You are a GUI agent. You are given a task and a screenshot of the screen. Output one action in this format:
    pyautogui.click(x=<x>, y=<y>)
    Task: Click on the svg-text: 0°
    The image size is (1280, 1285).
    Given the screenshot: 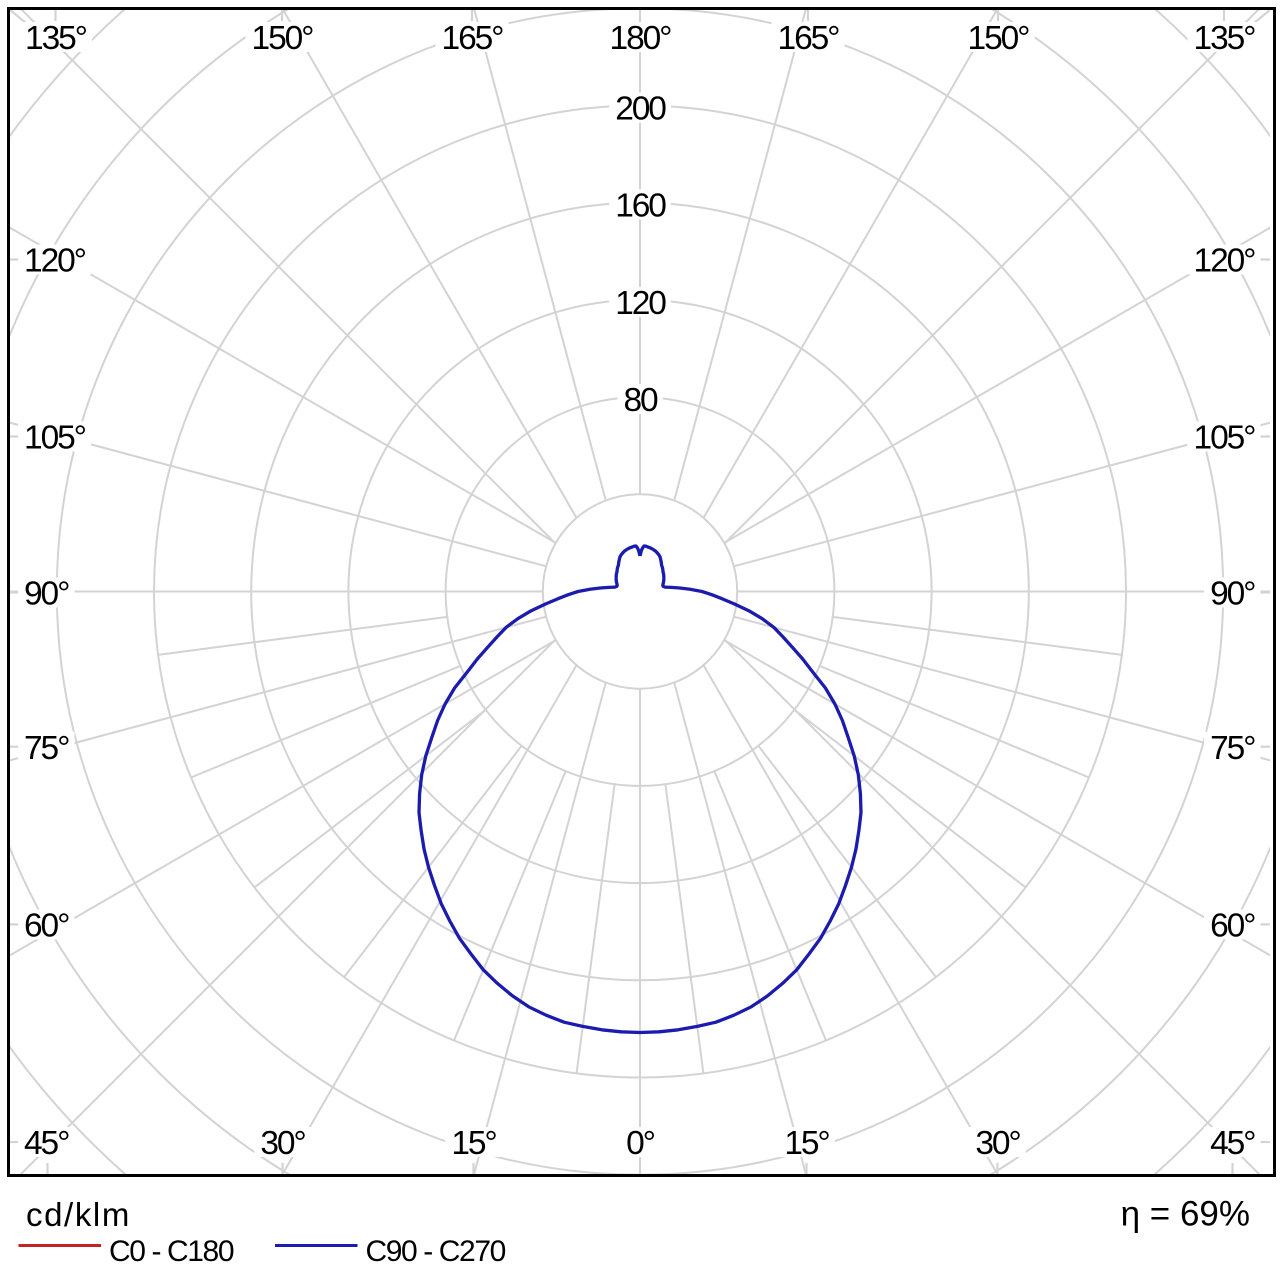 What is the action you would take?
    pyautogui.click(x=640, y=1143)
    